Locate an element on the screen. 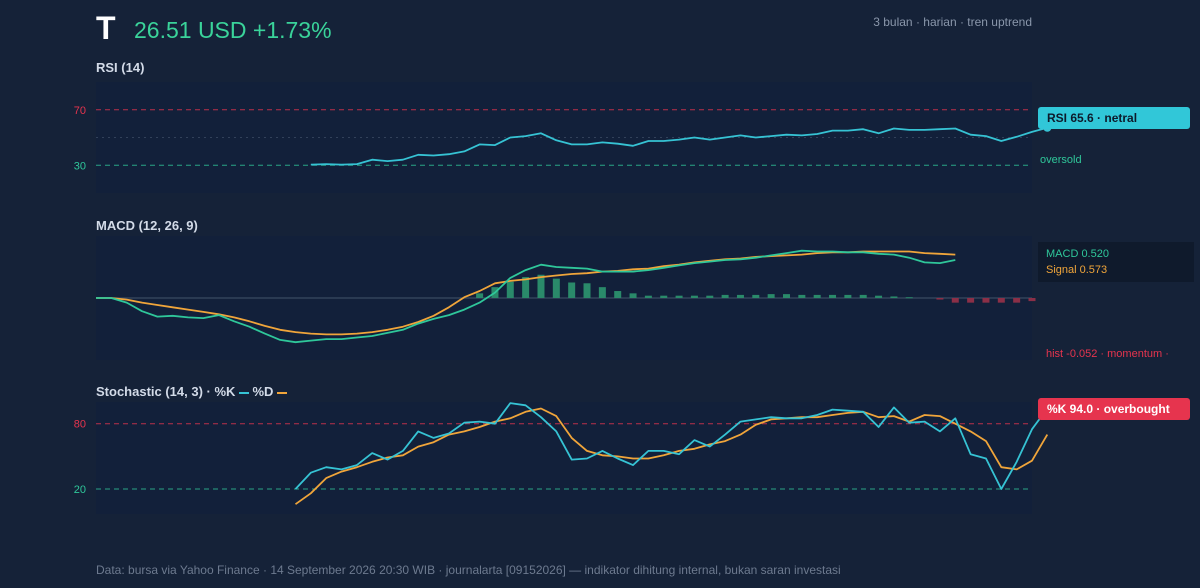  d-legend-label: %D is located at coordinates (263, 391).